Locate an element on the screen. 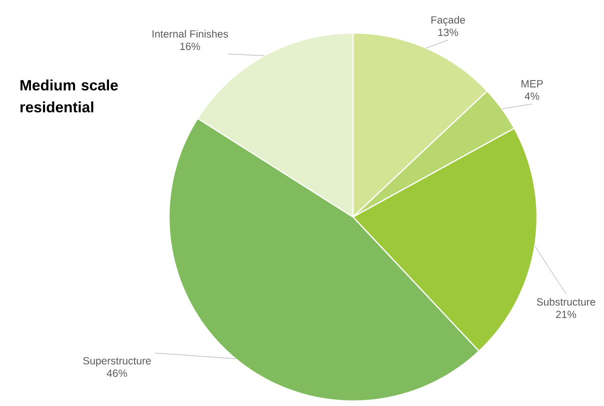  slice-label: Superstructure is located at coordinates (117, 362).